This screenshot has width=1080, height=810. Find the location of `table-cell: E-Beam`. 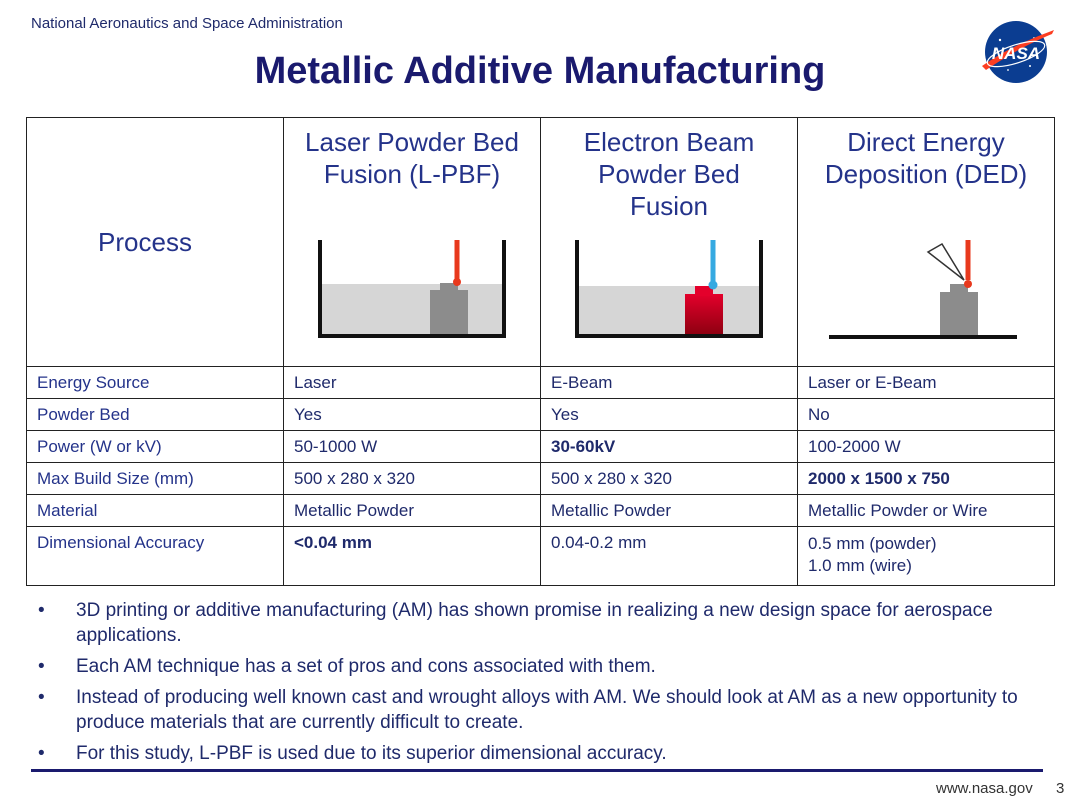

table-cell: E-Beam is located at coordinates (669, 382).